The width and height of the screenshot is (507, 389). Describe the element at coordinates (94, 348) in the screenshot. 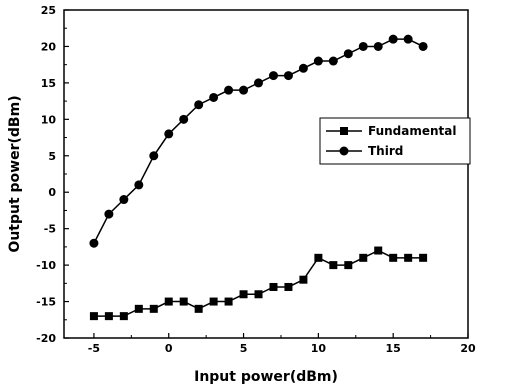

I see `x-tick-label: -5` at that location.